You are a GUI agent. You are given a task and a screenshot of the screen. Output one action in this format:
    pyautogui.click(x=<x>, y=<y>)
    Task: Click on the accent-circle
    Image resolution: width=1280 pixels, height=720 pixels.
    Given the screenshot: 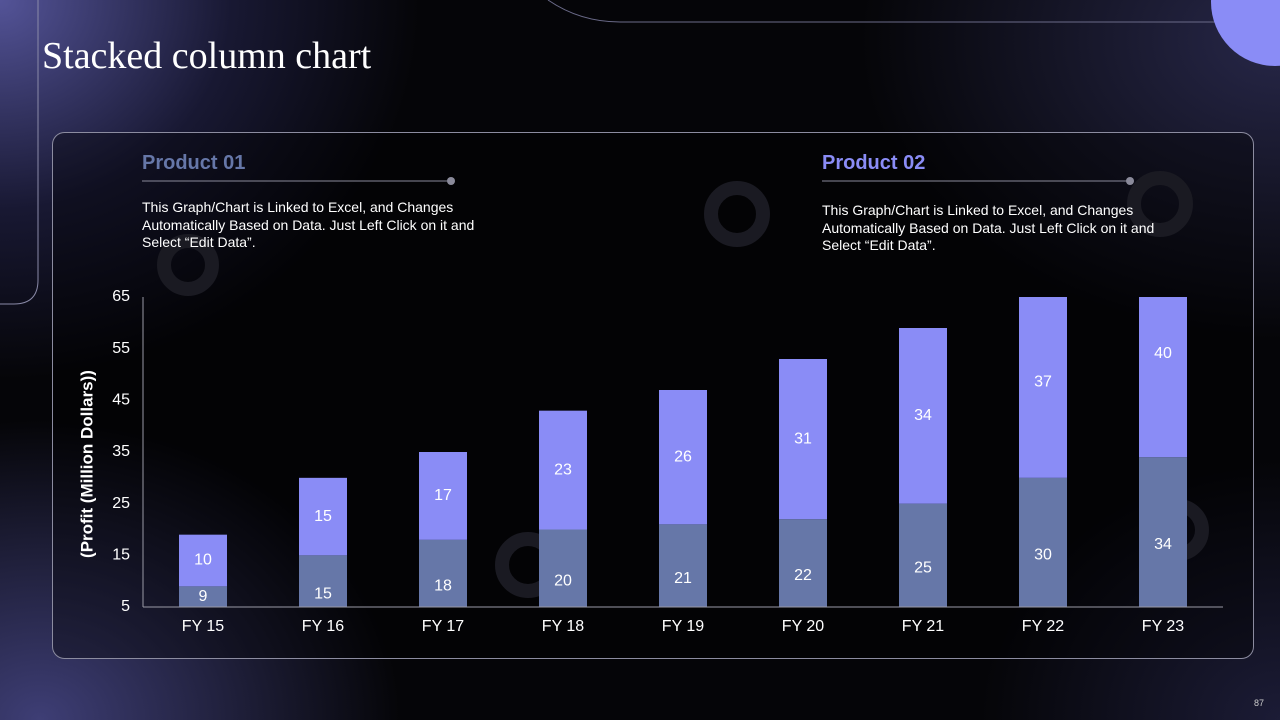 What is the action you would take?
    pyautogui.click(x=1245, y=33)
    